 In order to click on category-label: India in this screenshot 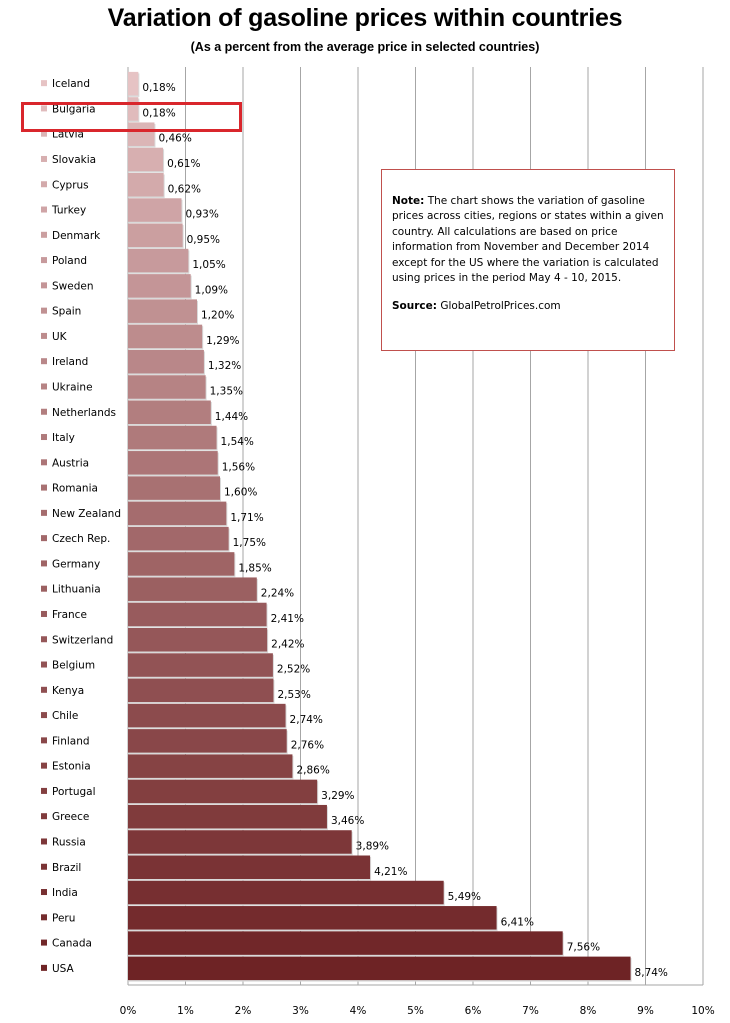, I will do `click(65, 893)`.